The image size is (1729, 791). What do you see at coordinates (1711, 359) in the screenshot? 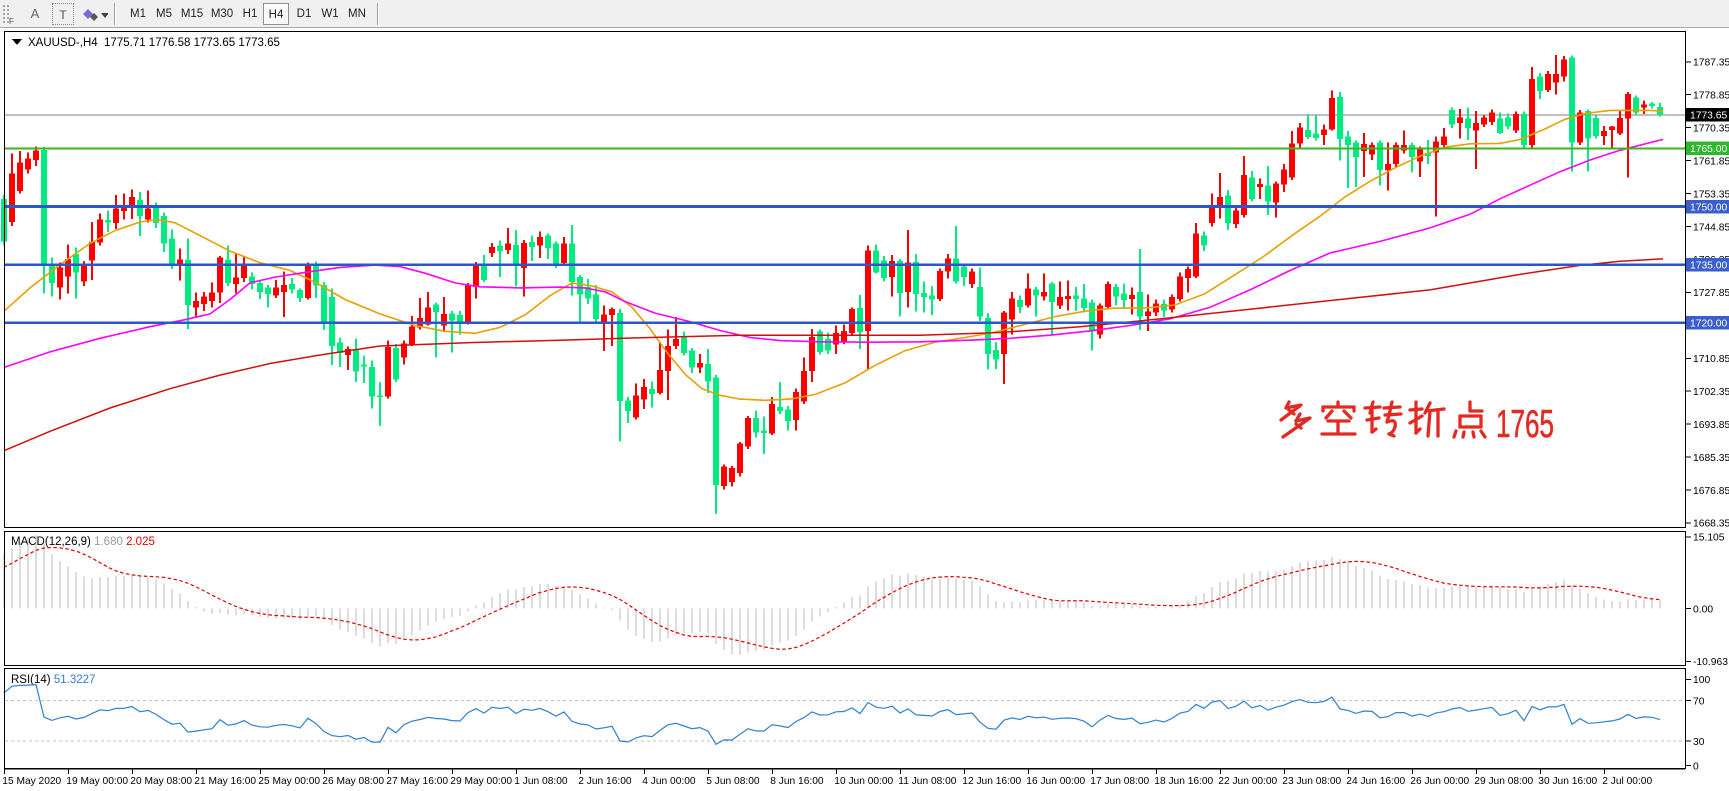
I see `svg-text: 1710.85` at bounding box center [1711, 359].